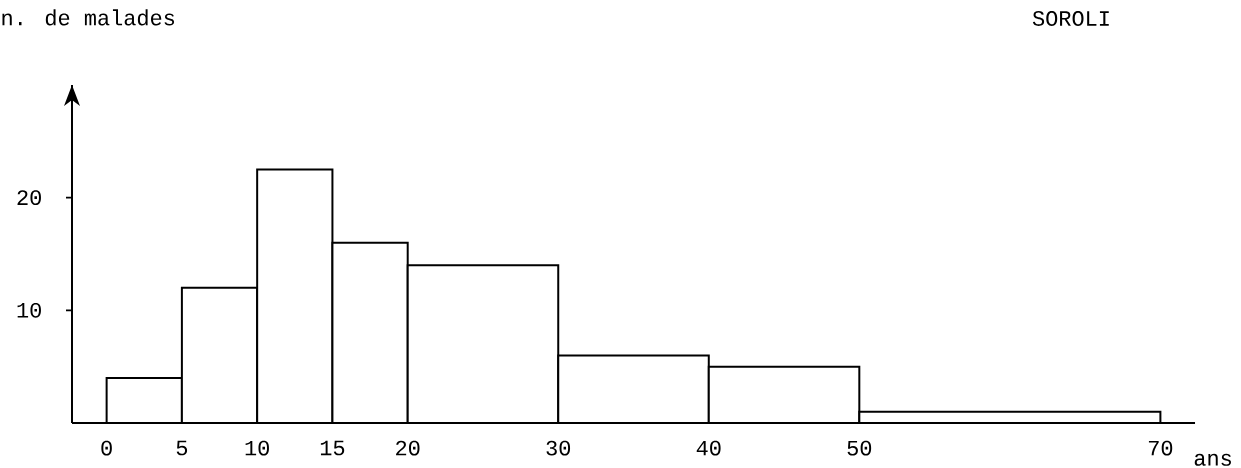 The image size is (1241, 468). What do you see at coordinates (332, 448) in the screenshot?
I see `x-tick-label: 15` at bounding box center [332, 448].